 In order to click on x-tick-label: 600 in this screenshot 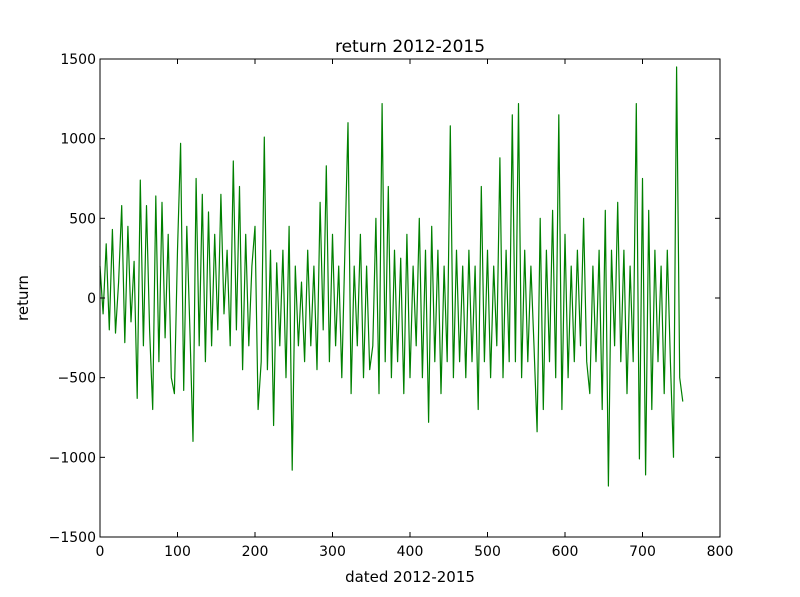, I will do `click(565, 552)`.